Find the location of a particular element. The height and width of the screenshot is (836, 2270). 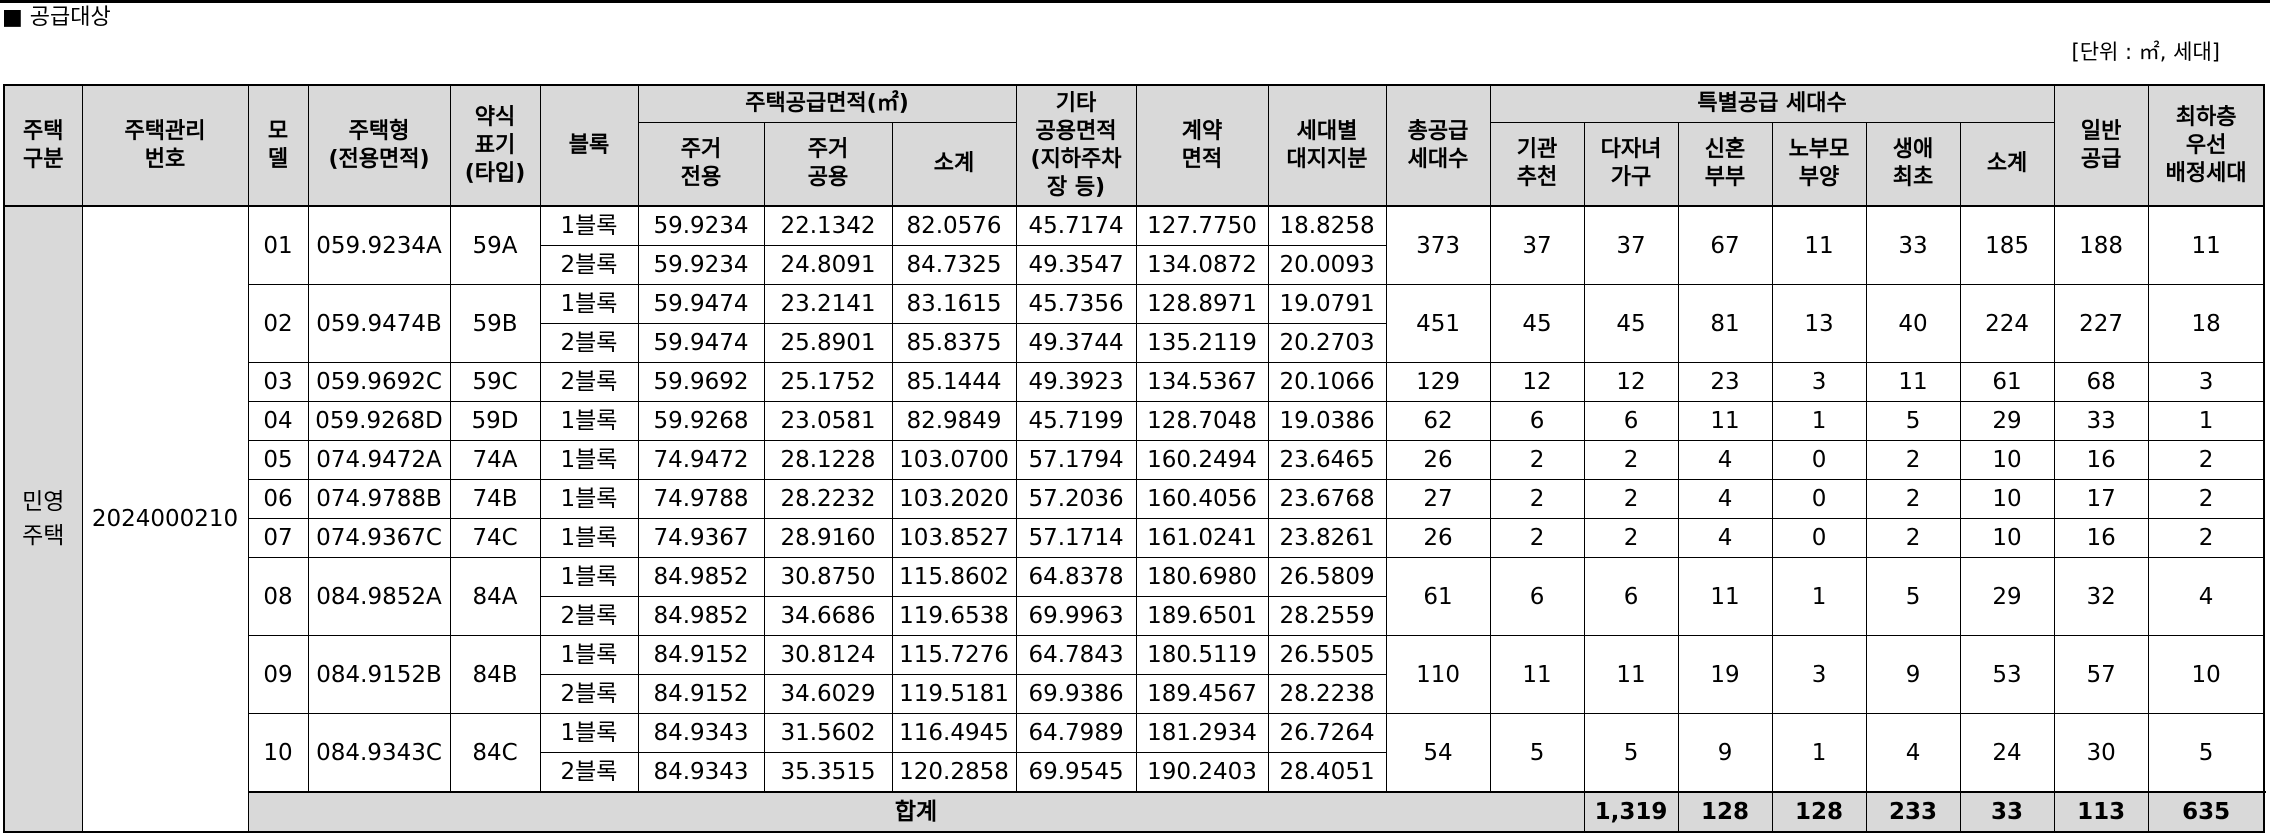

common-area-cell: 28.2232 is located at coordinates (828, 499).